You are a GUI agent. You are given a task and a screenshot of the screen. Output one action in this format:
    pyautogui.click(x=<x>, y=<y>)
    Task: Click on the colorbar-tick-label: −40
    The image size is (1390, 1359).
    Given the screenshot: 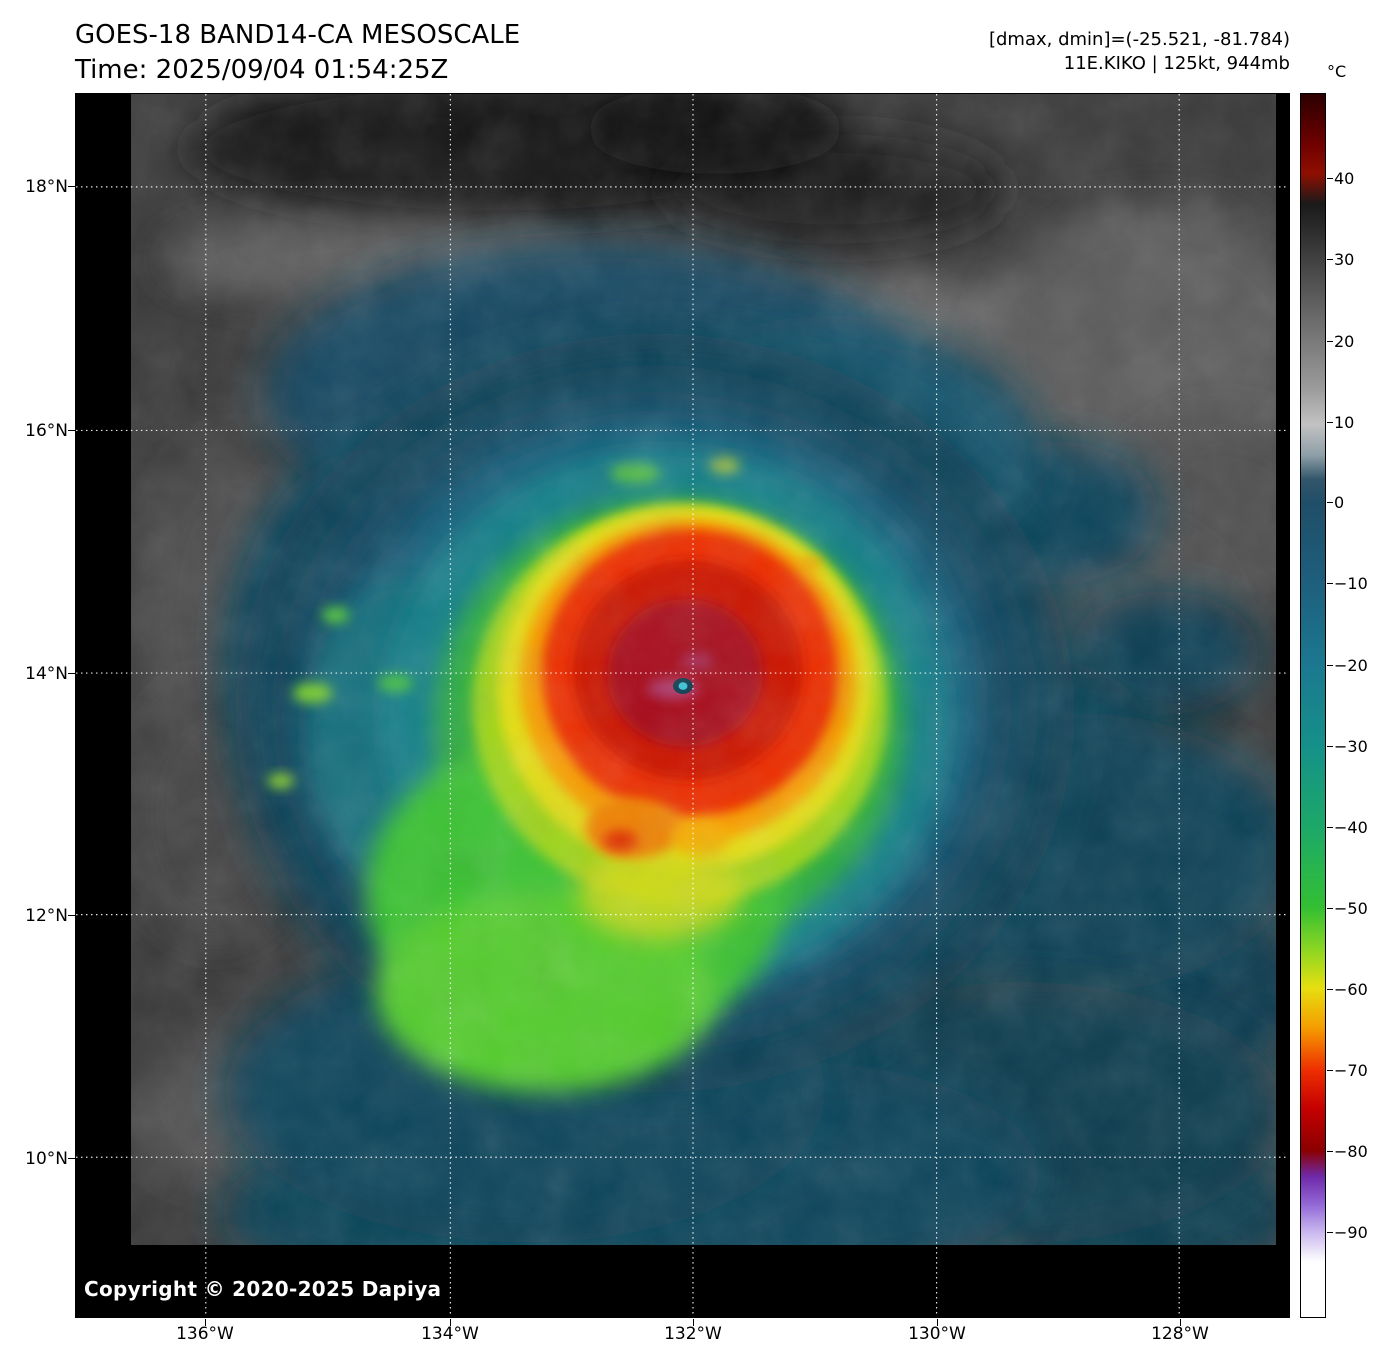 What is the action you would take?
    pyautogui.click(x=1351, y=827)
    